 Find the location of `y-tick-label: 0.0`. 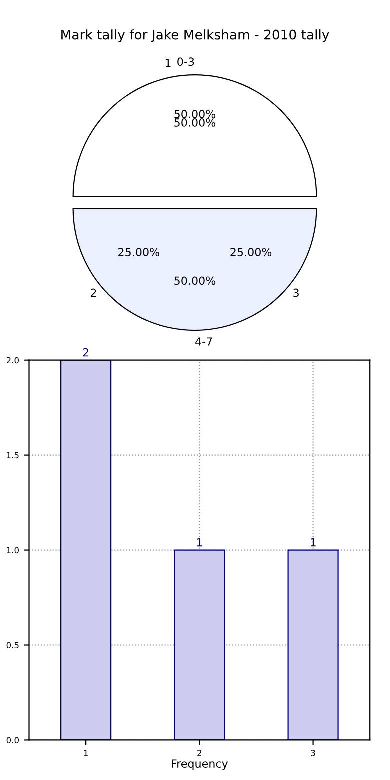

y-tick-label: 0.0 is located at coordinates (12, 740).